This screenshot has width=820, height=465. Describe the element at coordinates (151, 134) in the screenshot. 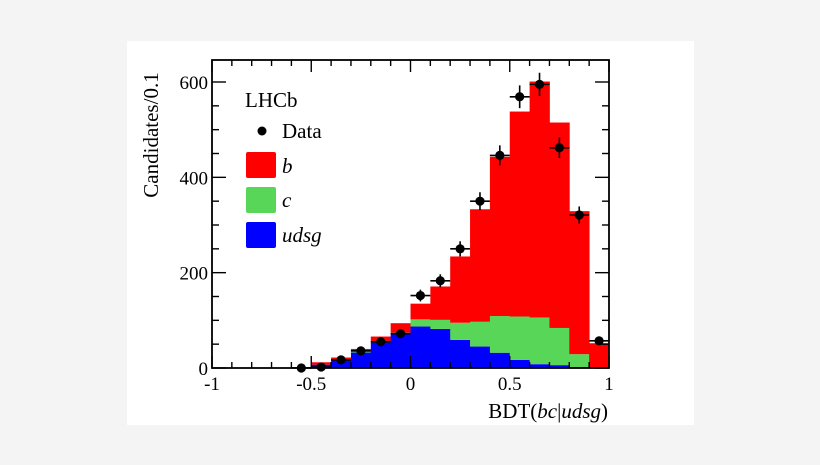

I see `y-axis-title: Candidates/0.1` at that location.